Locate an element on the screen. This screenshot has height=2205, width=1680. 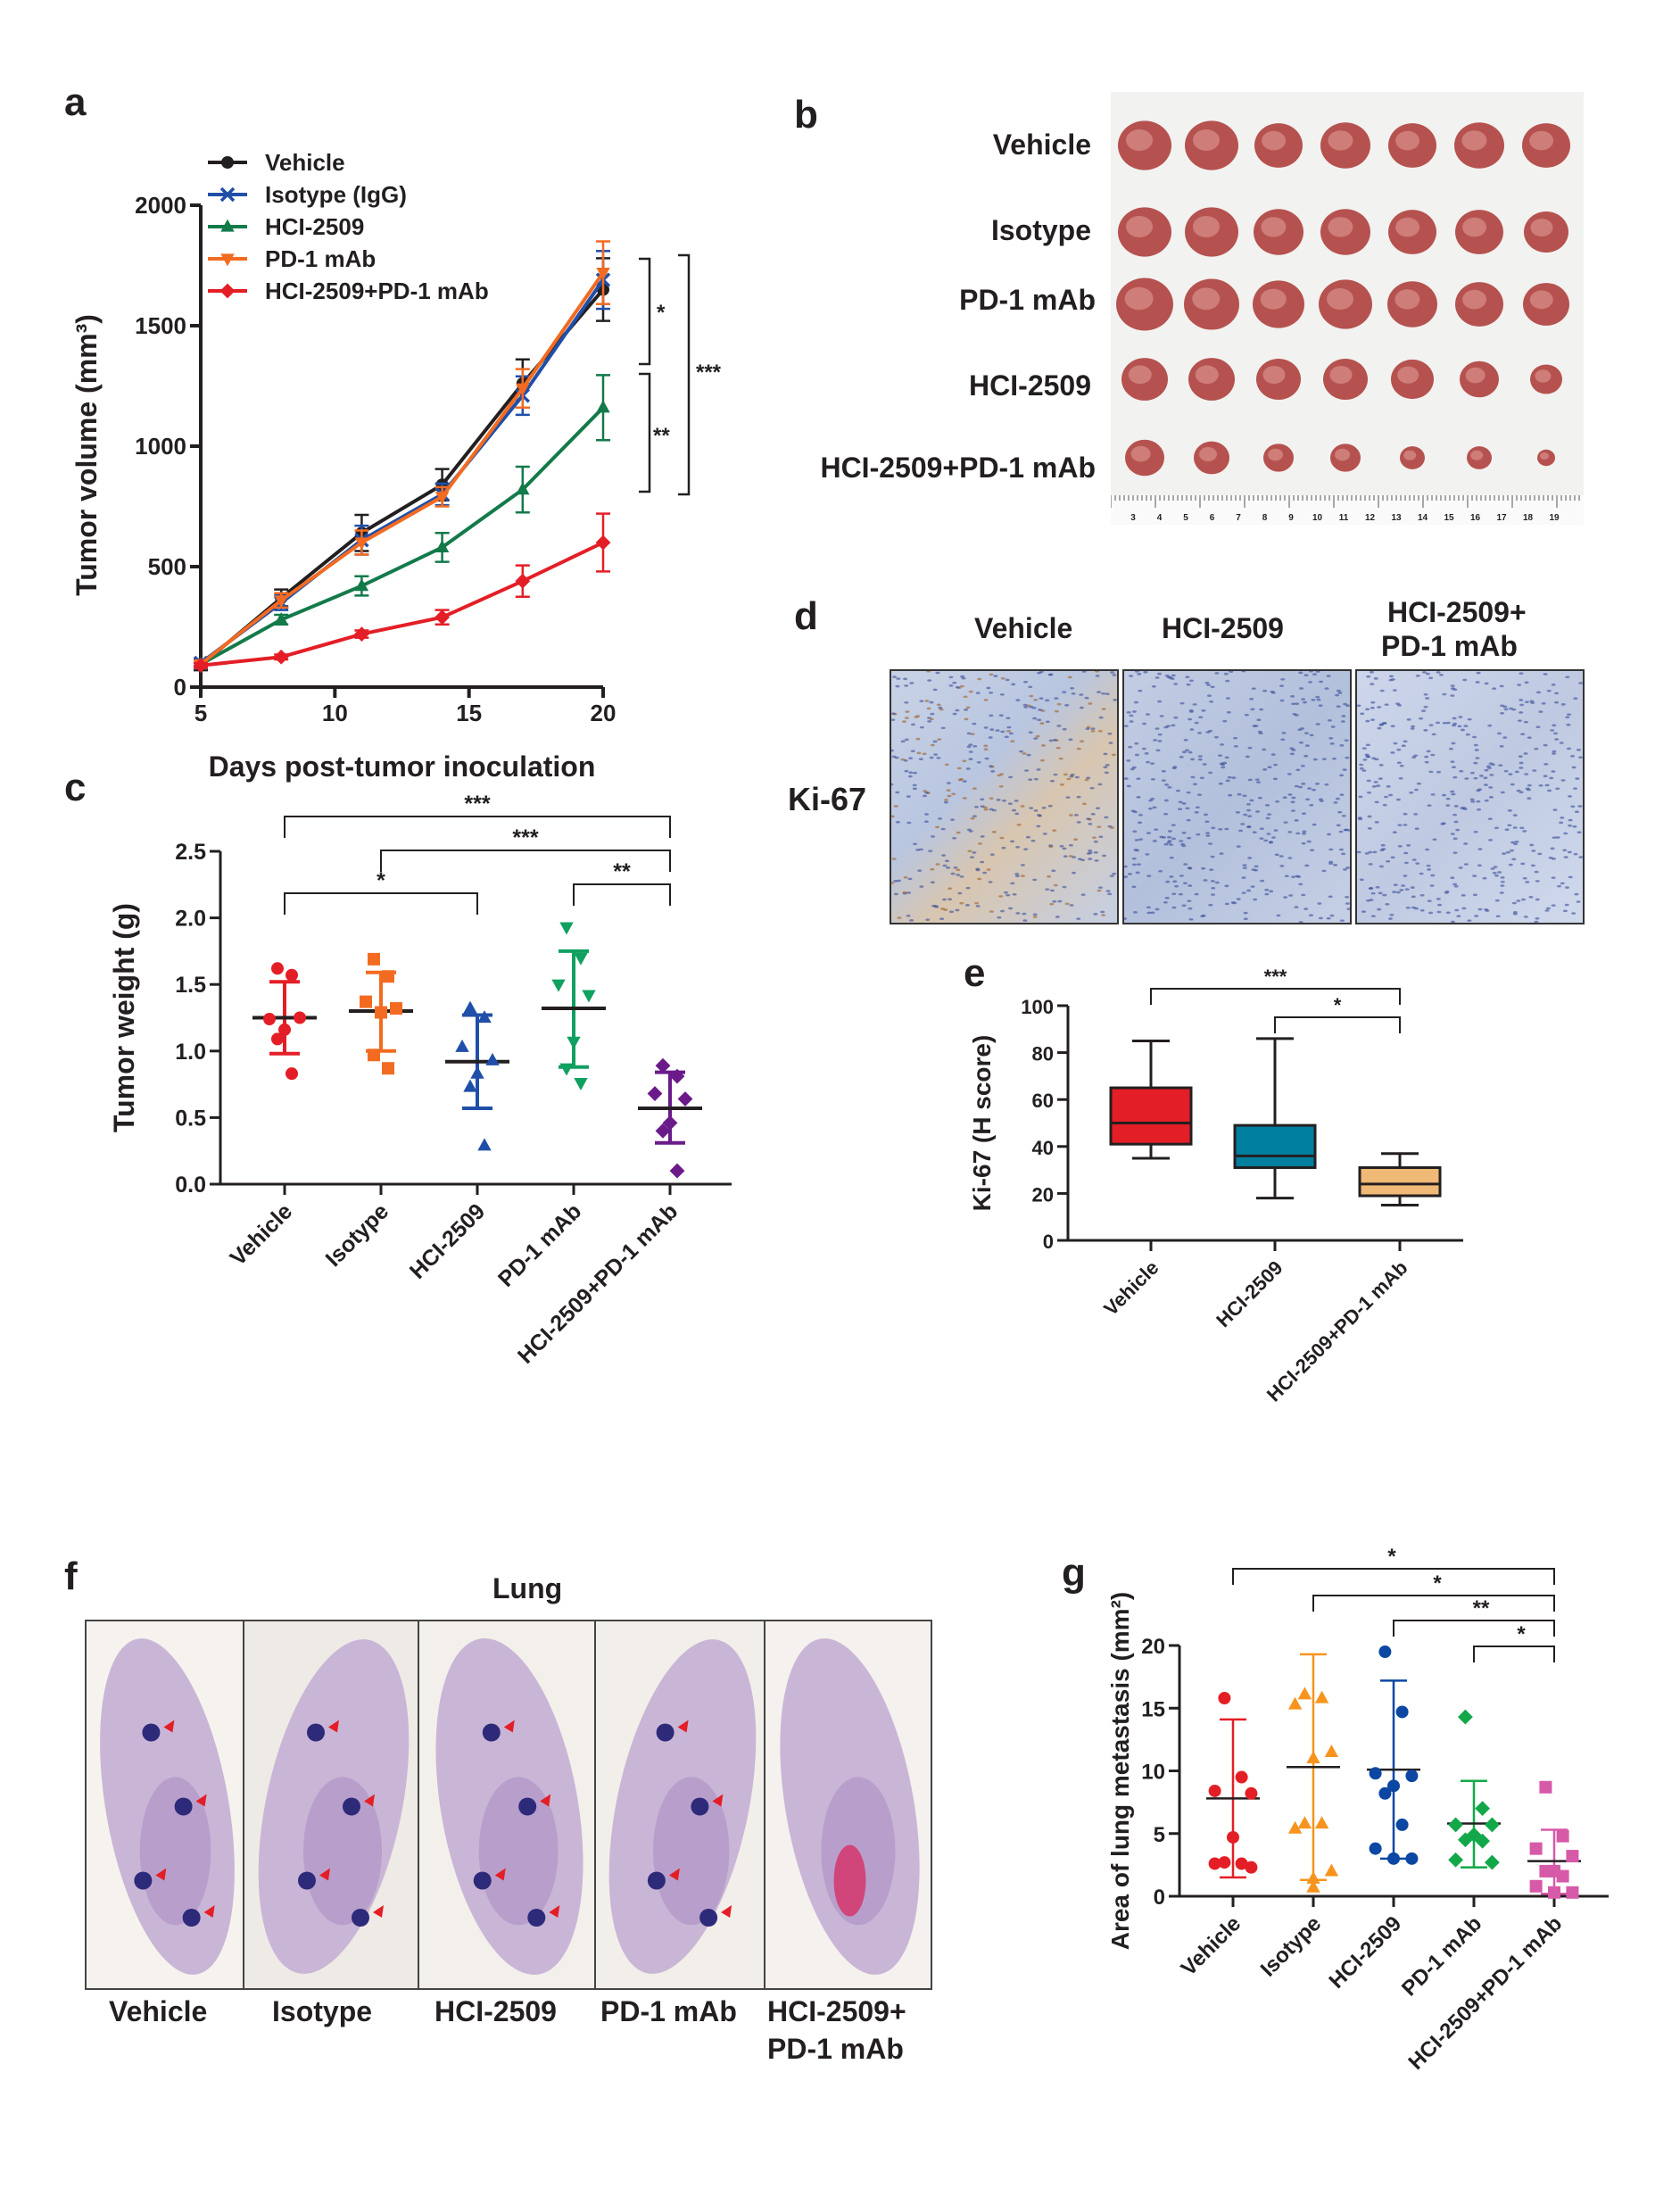
iqr-box is located at coordinates (1275, 1146).